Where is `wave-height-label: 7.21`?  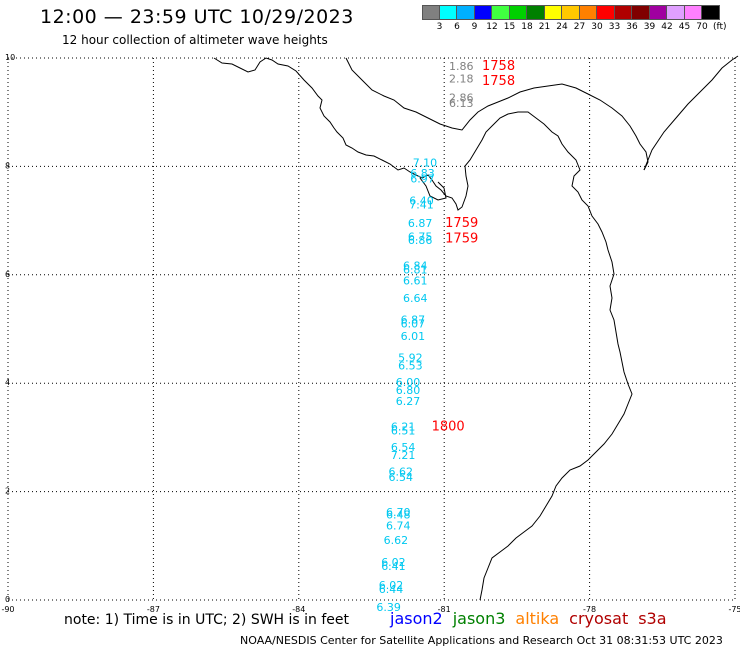 wave-height-label: 7.21 is located at coordinates (403, 455).